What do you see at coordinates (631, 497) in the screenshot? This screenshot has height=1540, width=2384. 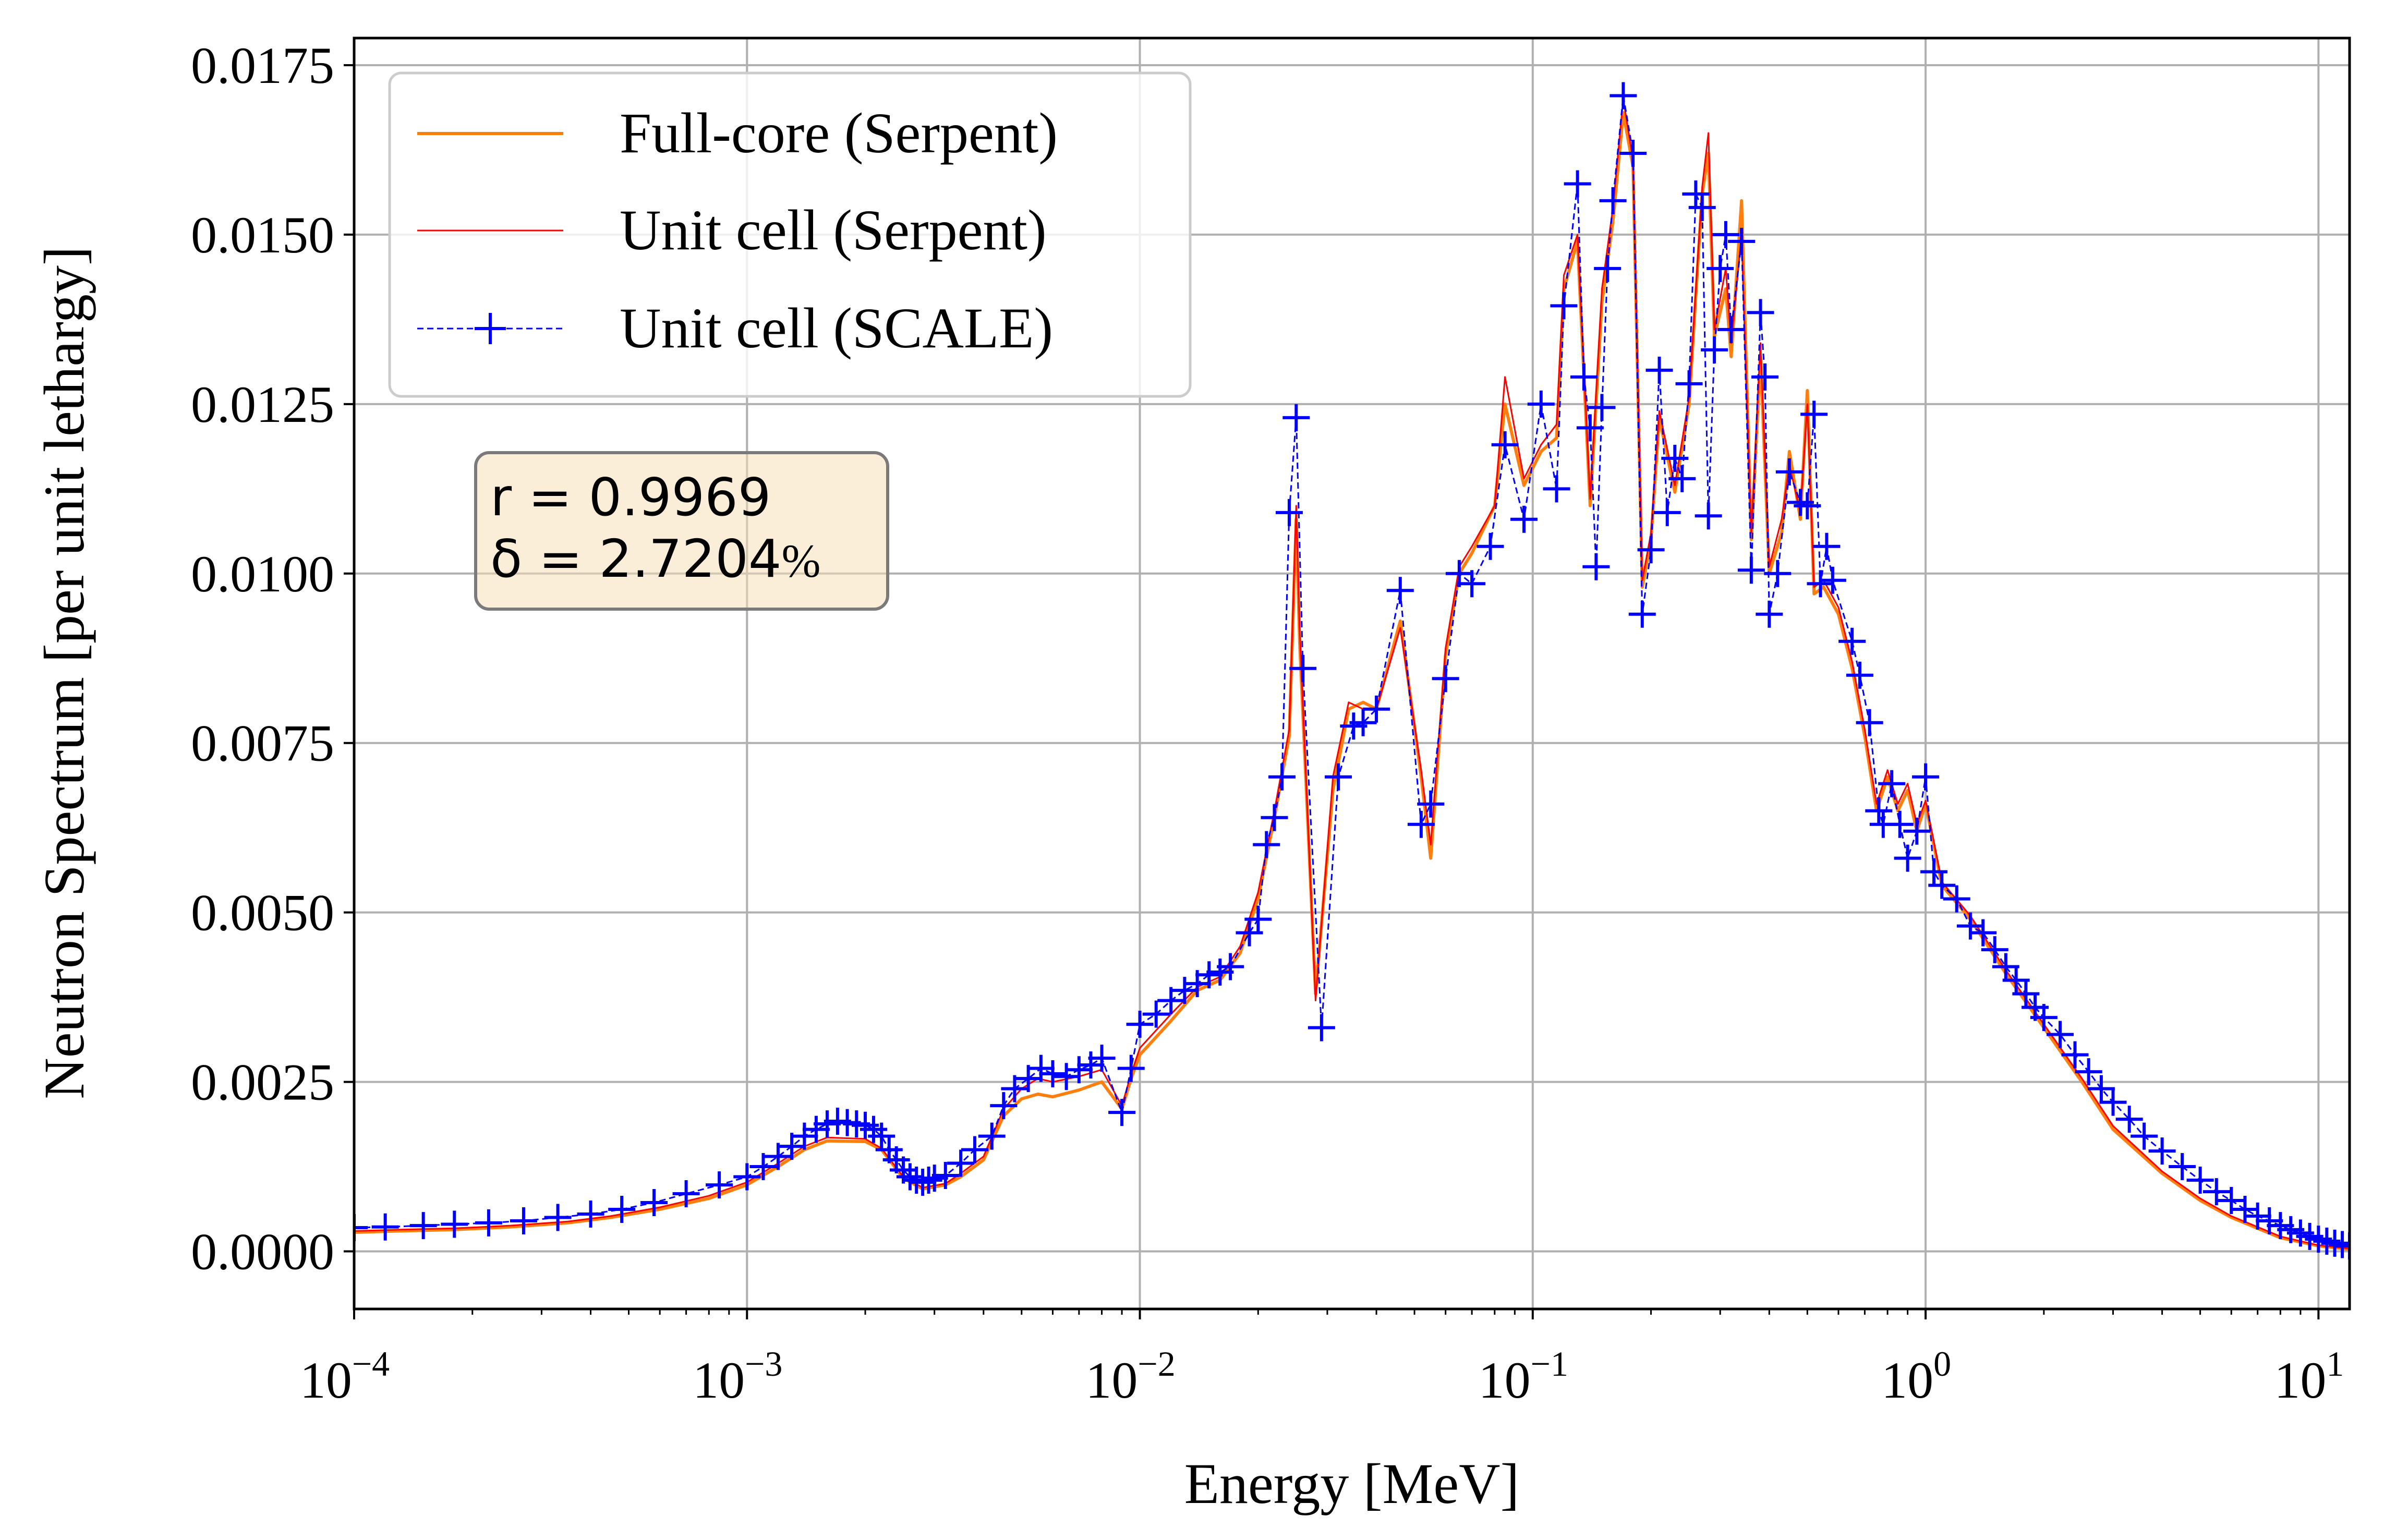 I see `correlation-text: r = 0.9969` at bounding box center [631, 497].